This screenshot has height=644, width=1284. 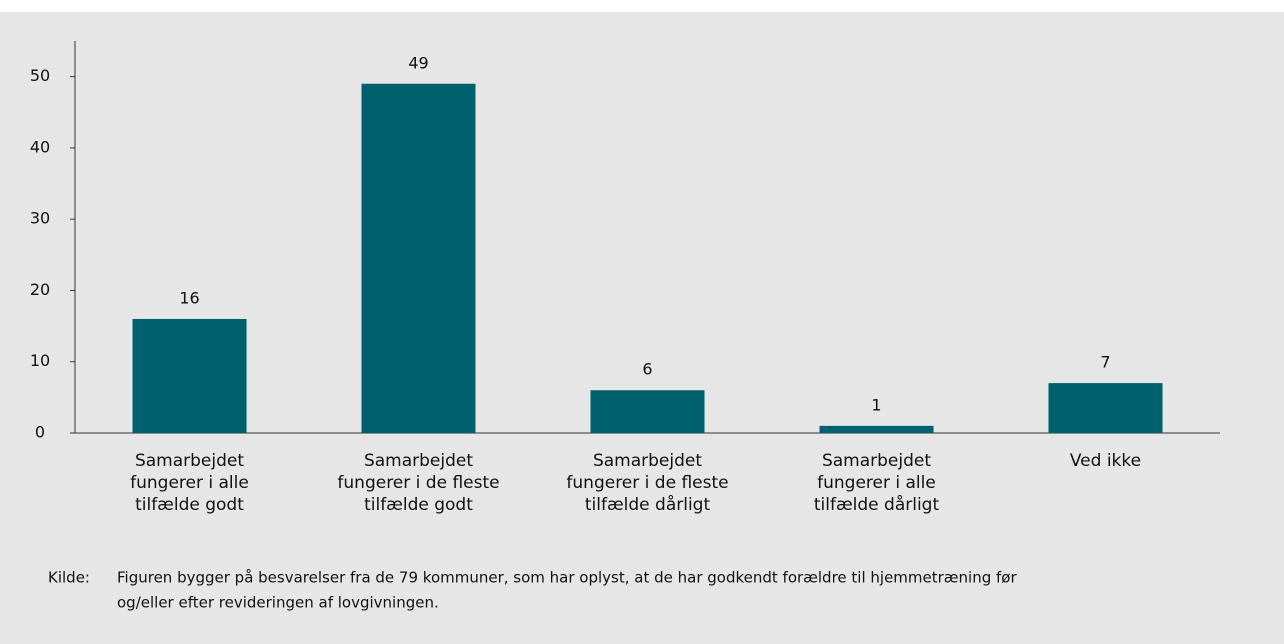 What do you see at coordinates (40, 360) in the screenshot?
I see `y-tick-label: 10` at bounding box center [40, 360].